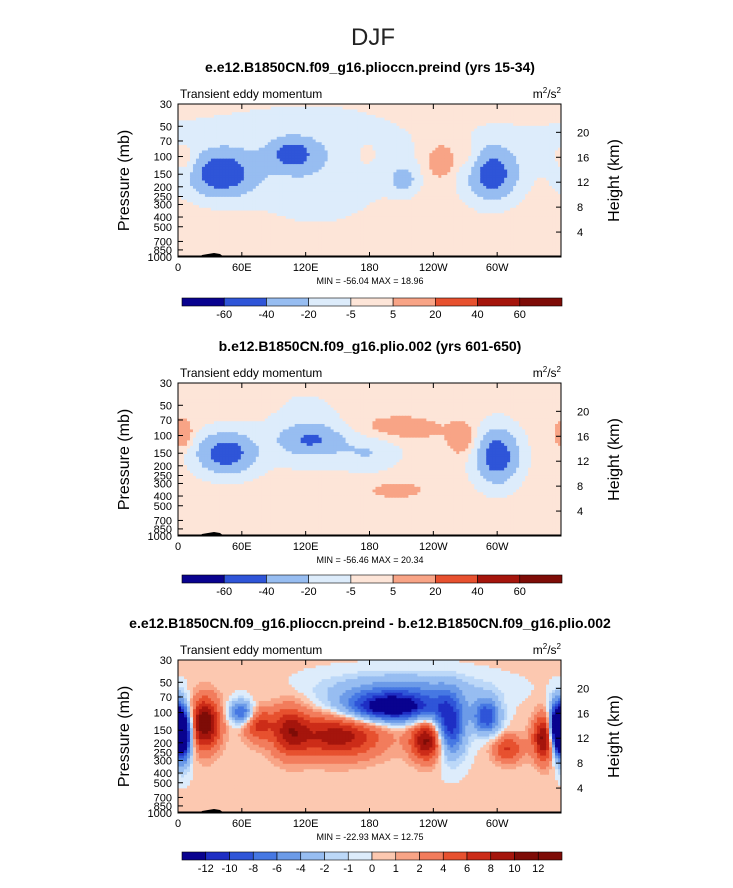  Describe the element at coordinates (372, 309) in the screenshot. I see `colorbar: -60 -40 -20 -5 5 20 40 60` at that location.